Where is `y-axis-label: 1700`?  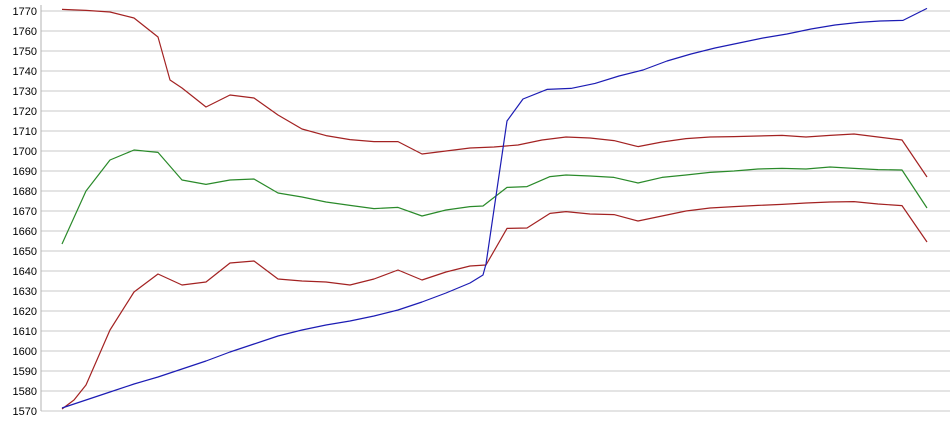
y-axis-label: 1700 is located at coordinates (25, 152).